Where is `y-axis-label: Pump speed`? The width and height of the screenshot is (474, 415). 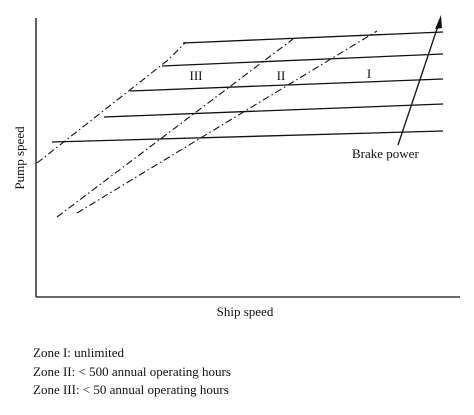 y-axis-label: Pump speed is located at coordinates (19, 158).